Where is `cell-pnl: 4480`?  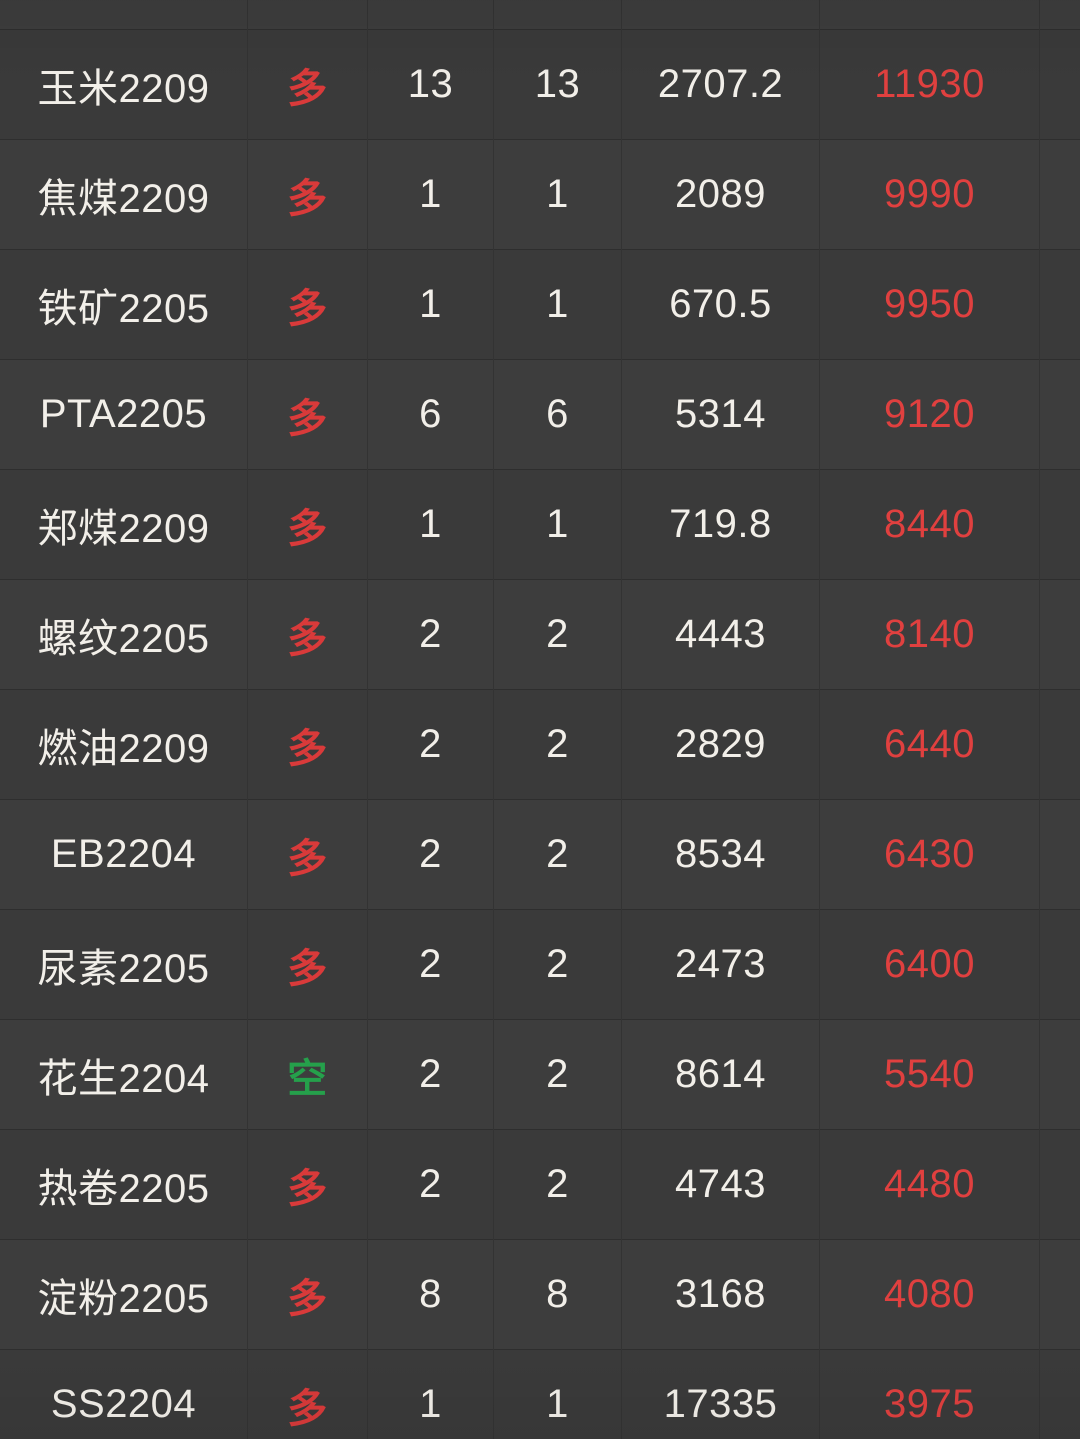
cell-pnl: 4480 is located at coordinates (930, 1184).